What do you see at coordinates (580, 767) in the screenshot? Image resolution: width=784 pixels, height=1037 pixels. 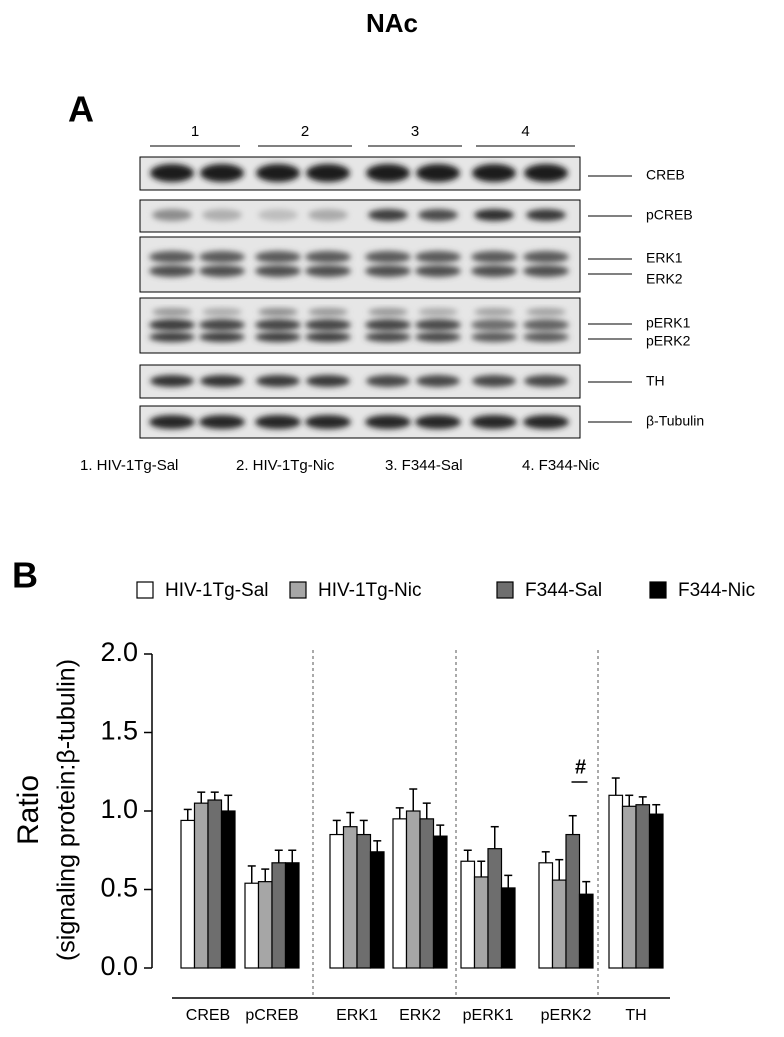 I see `annotation: #` at bounding box center [580, 767].